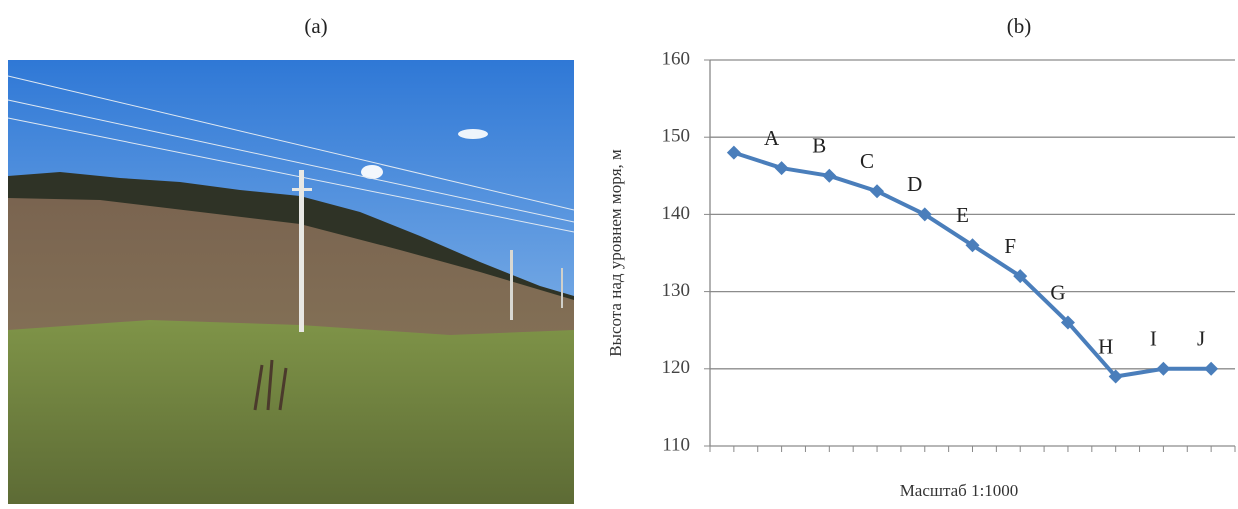  I want to click on y-tick-label: 110, so click(676, 444).